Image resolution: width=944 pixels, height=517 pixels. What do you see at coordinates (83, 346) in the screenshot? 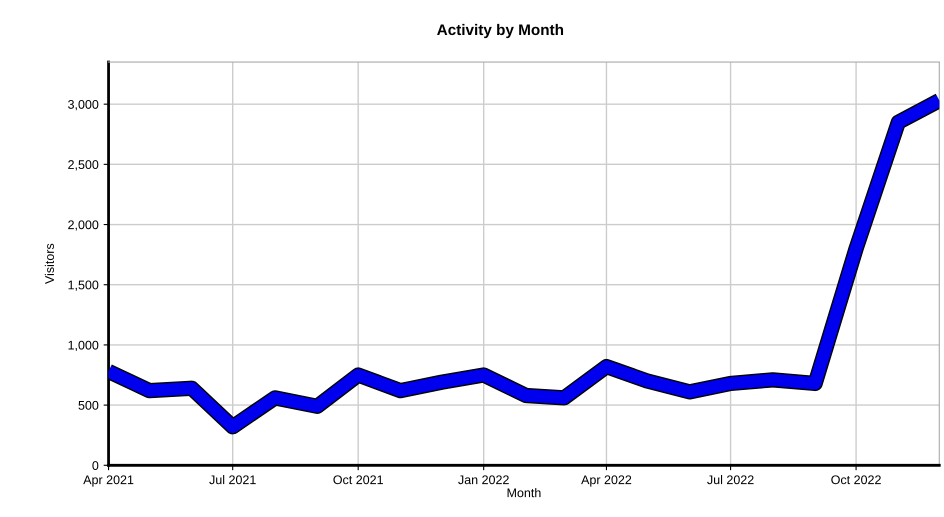
I see `y-tick-label: 1,000` at bounding box center [83, 346].